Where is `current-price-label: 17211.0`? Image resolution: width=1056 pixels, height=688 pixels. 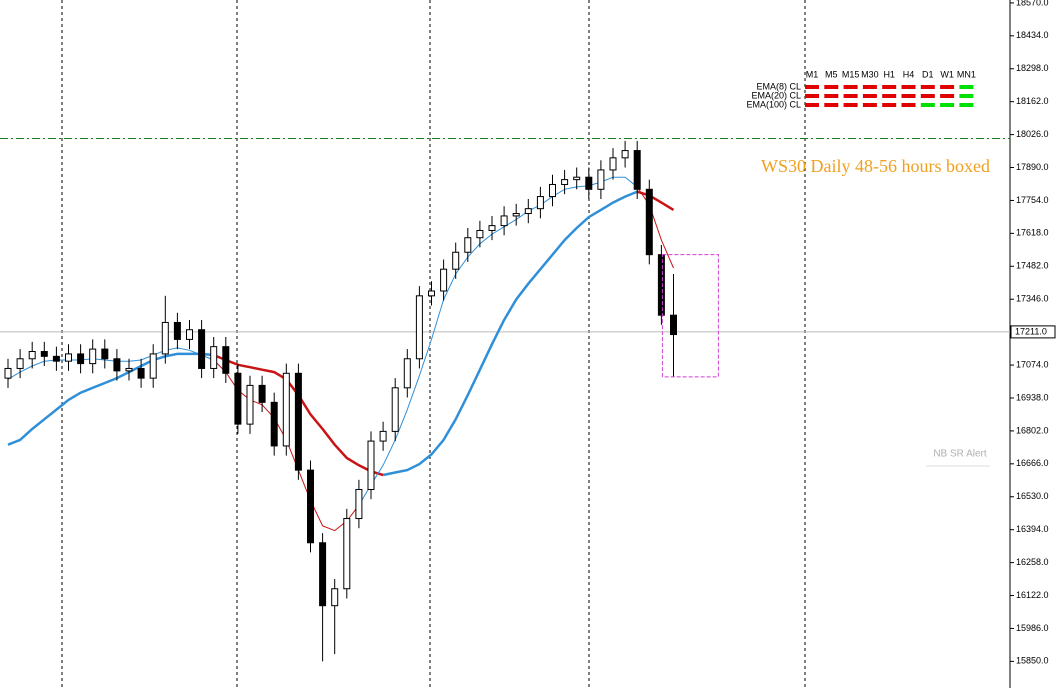 current-price-label: 17211.0 is located at coordinates (1031, 331).